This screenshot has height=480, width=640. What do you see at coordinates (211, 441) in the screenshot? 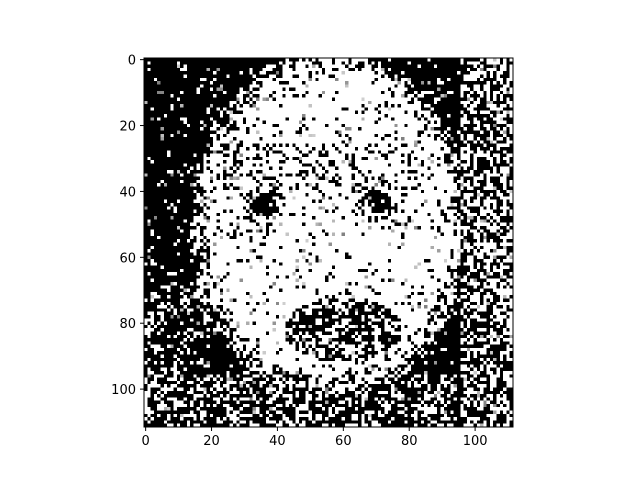
I see `x-tick-label: 20` at bounding box center [211, 441].